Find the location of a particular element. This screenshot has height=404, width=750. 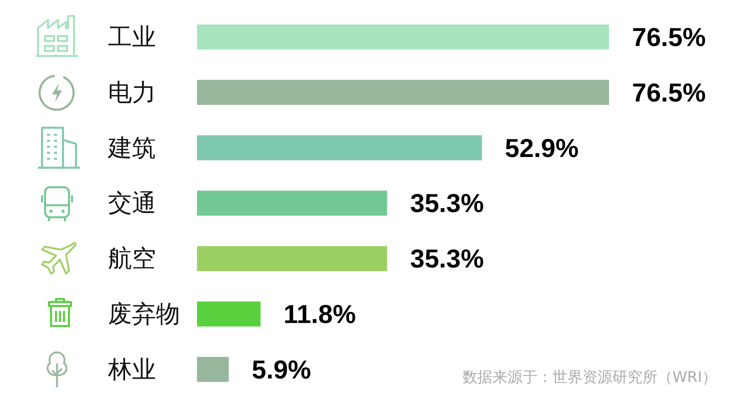

y-tick-label: 交通 is located at coordinates (132, 203).